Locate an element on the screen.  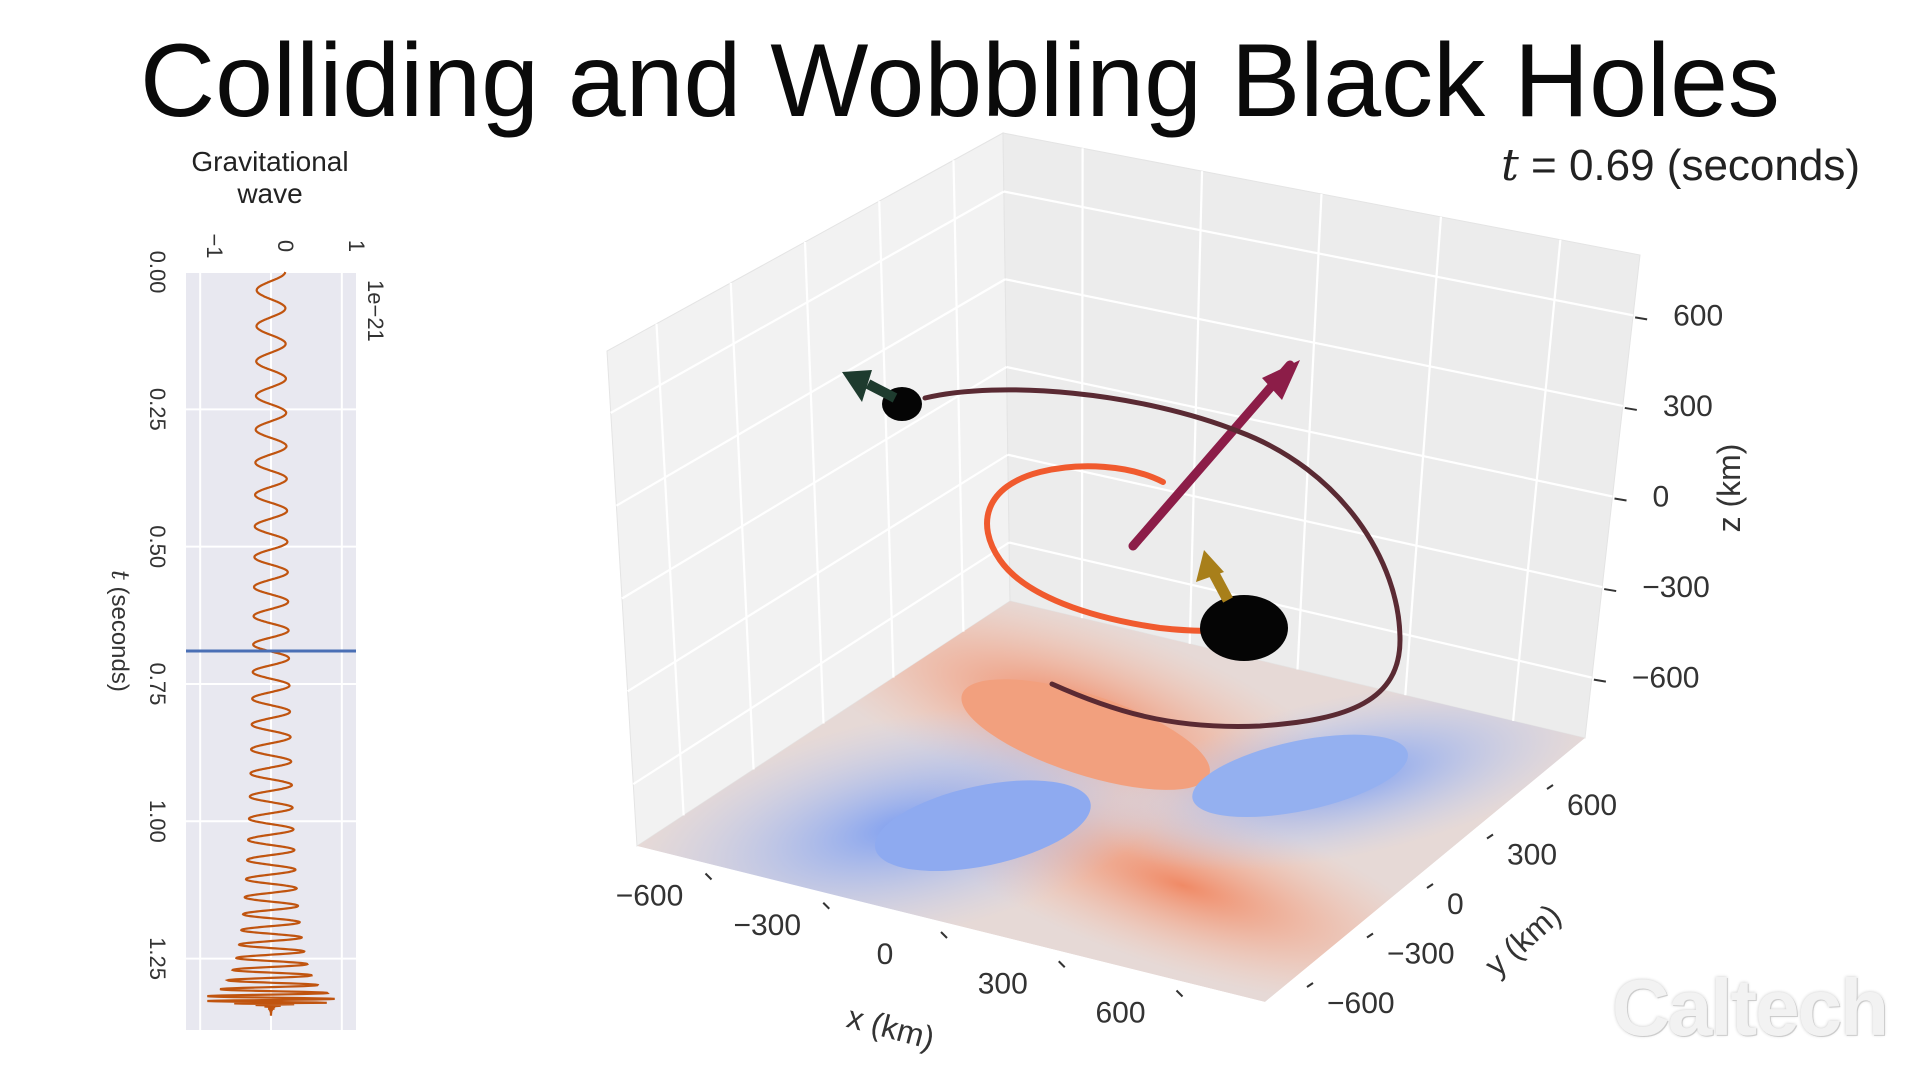
page-title: Colliding and Wobbling Black Holes is located at coordinates (960, 81).